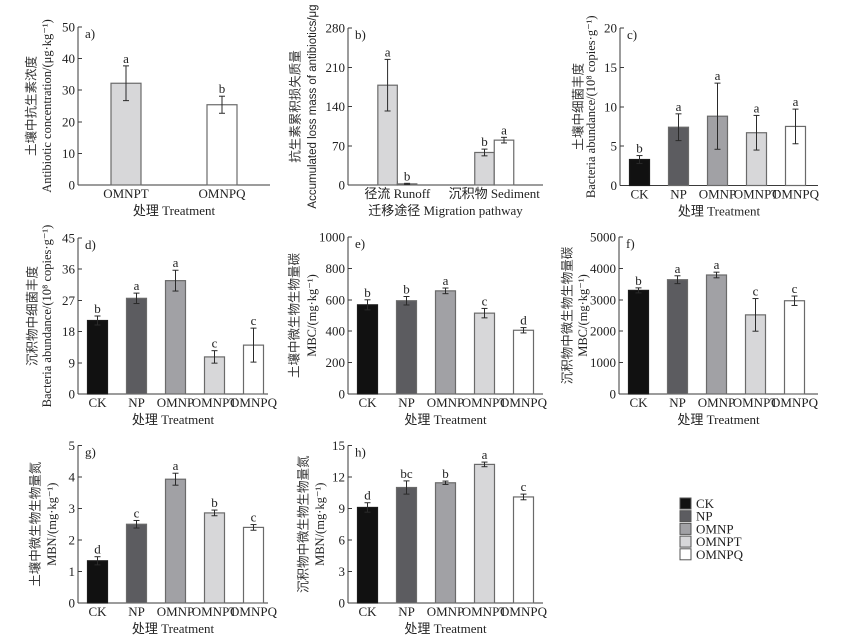 This screenshot has width=855, height=644. Describe the element at coordinates (68, 58) in the screenshot. I see `y-tick-label: 40` at that location.